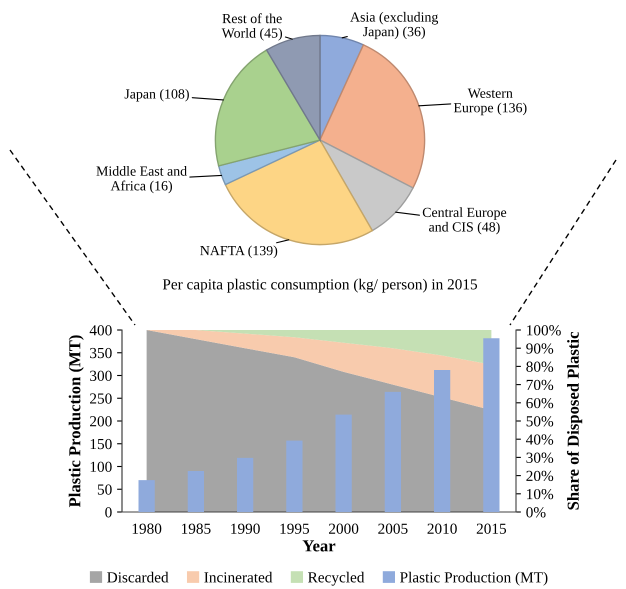  What do you see at coordinates (245, 529) in the screenshot?
I see `x-tick-label: 1990` at bounding box center [245, 529].